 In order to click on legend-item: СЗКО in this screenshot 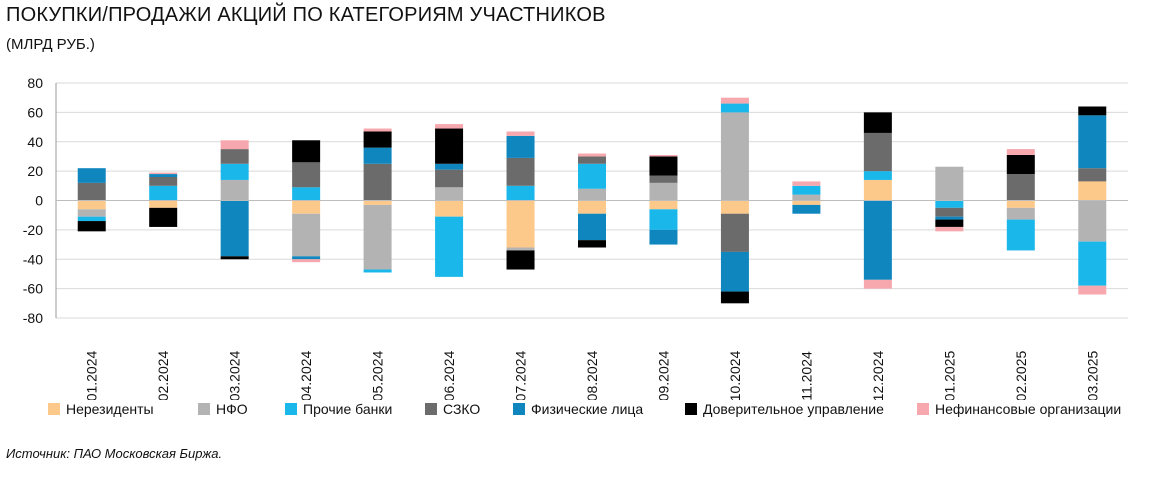, I will do `click(469, 409)`.